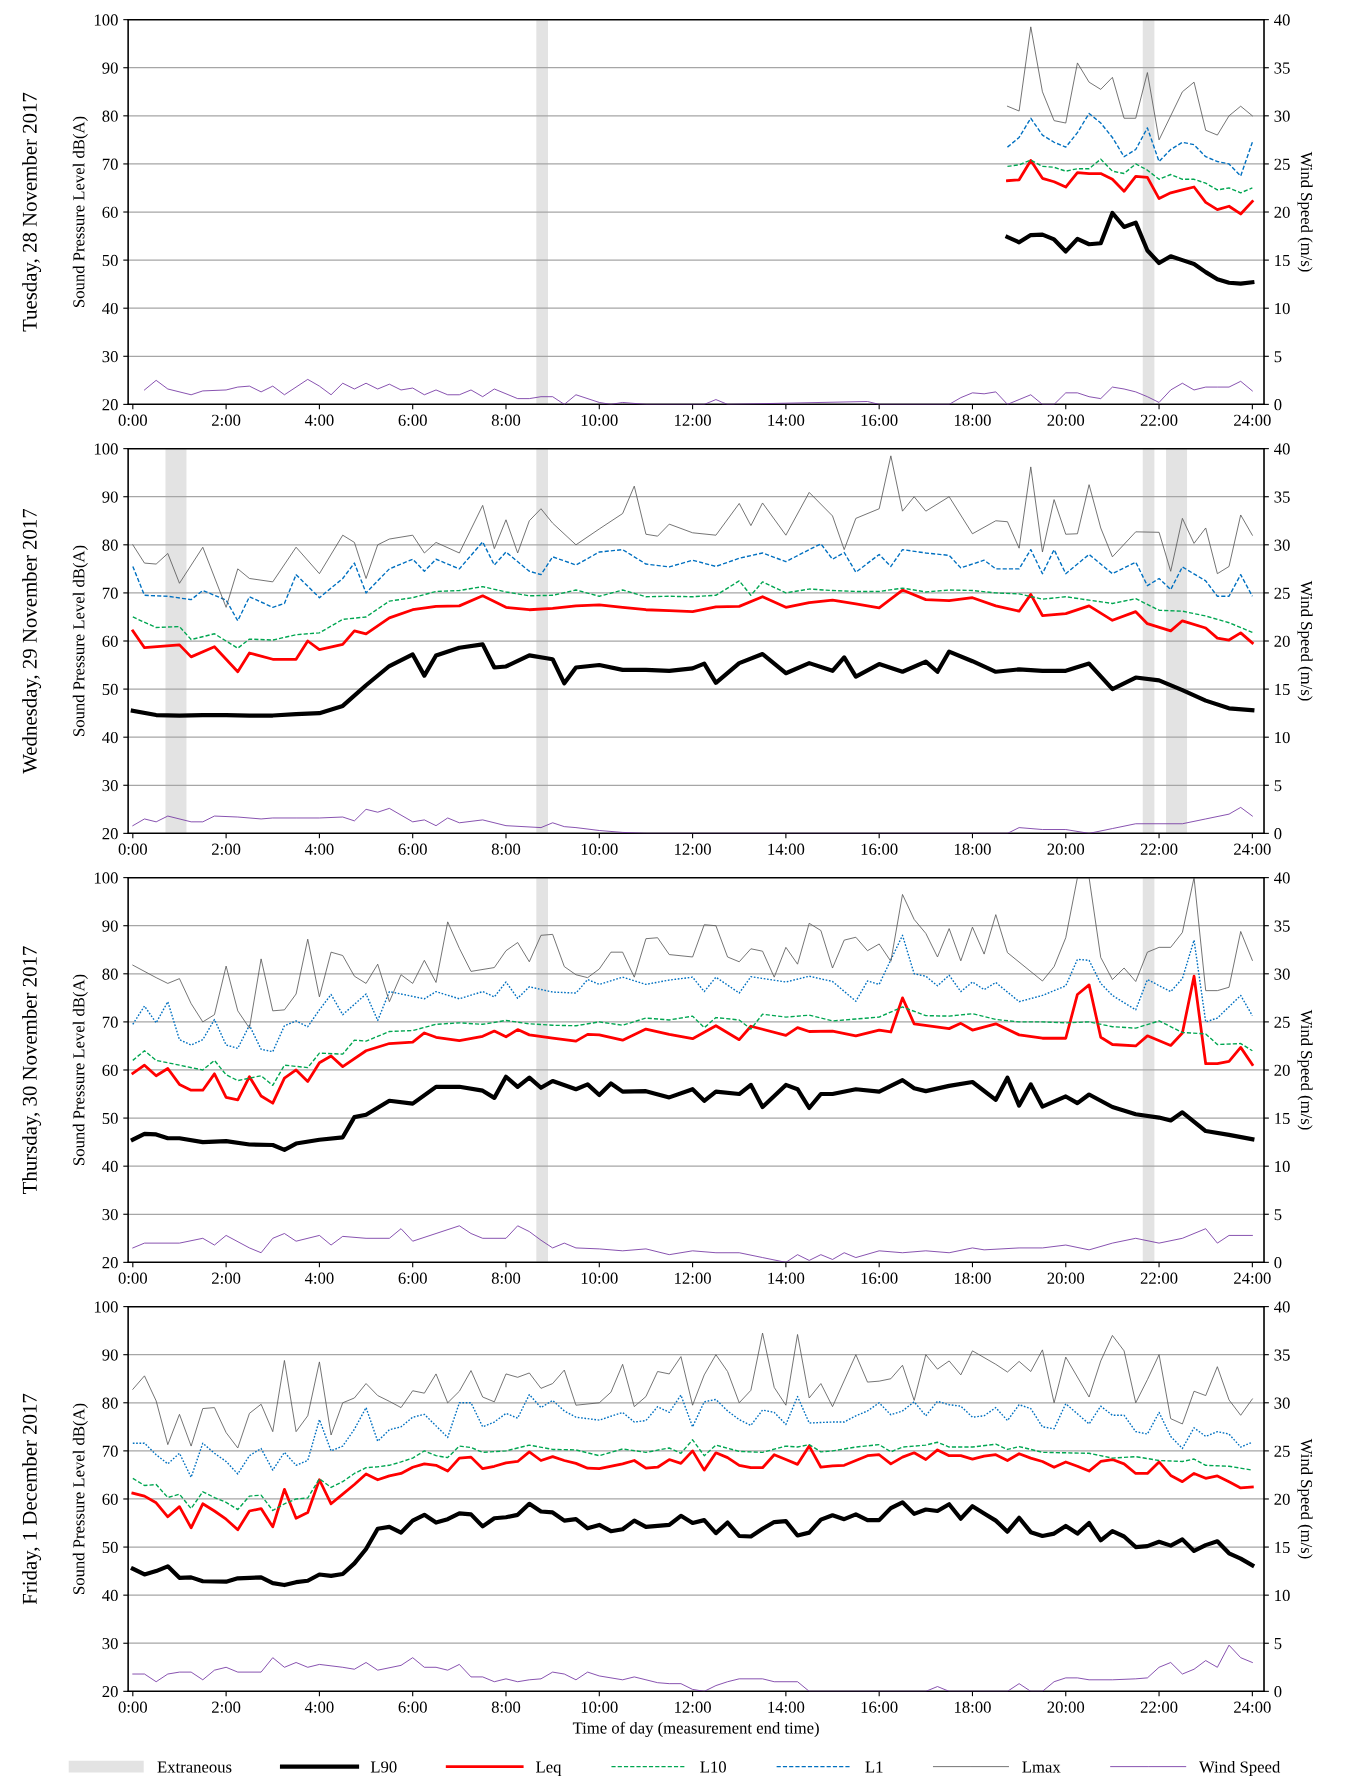  What do you see at coordinates (32, 1070) in the screenshot?
I see `text: Thursday, 30 November 2017` at bounding box center [32, 1070].